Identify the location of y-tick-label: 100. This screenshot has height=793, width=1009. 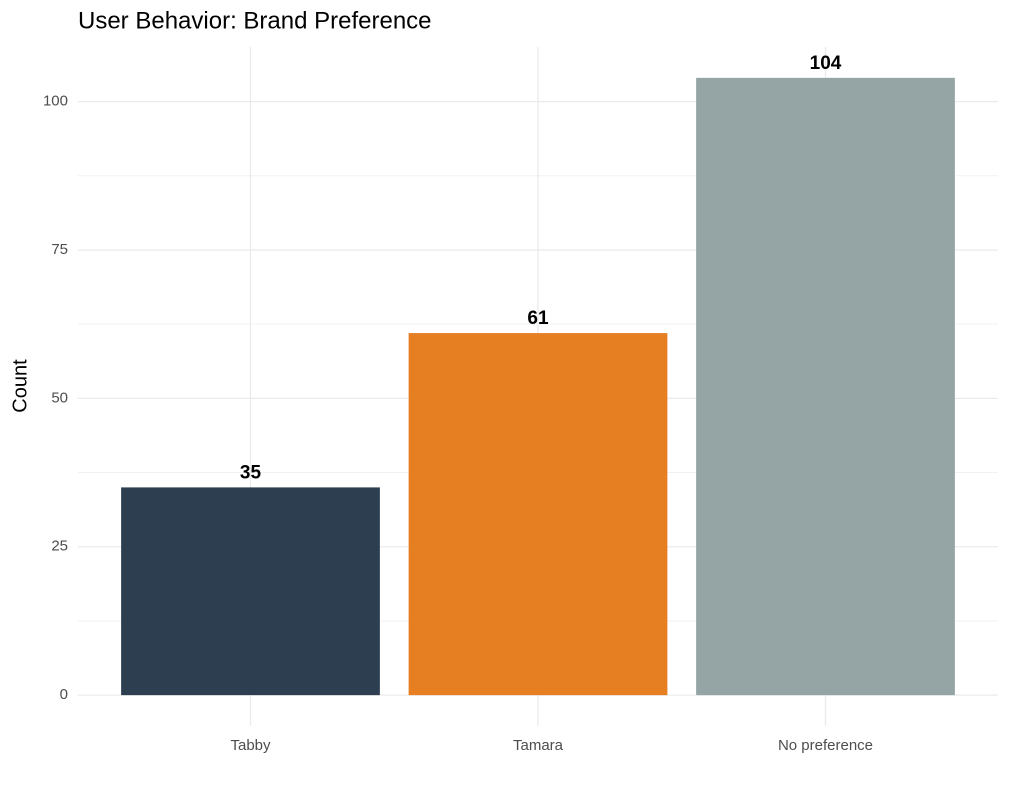
(55, 101).